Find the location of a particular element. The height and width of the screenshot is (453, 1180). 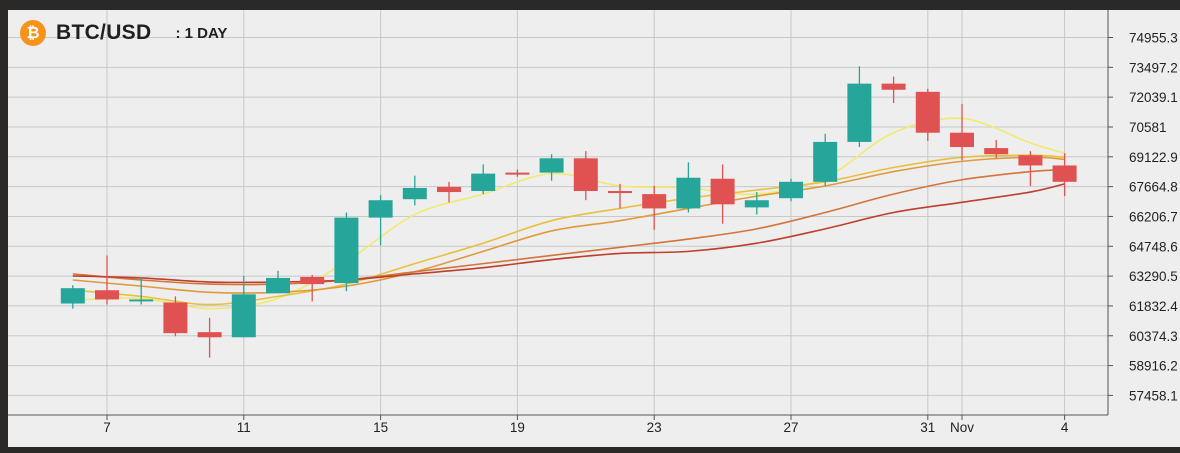

x-tick-labels: 7 11 15 19 23 27 31 Nov 4 is located at coordinates (586, 425).